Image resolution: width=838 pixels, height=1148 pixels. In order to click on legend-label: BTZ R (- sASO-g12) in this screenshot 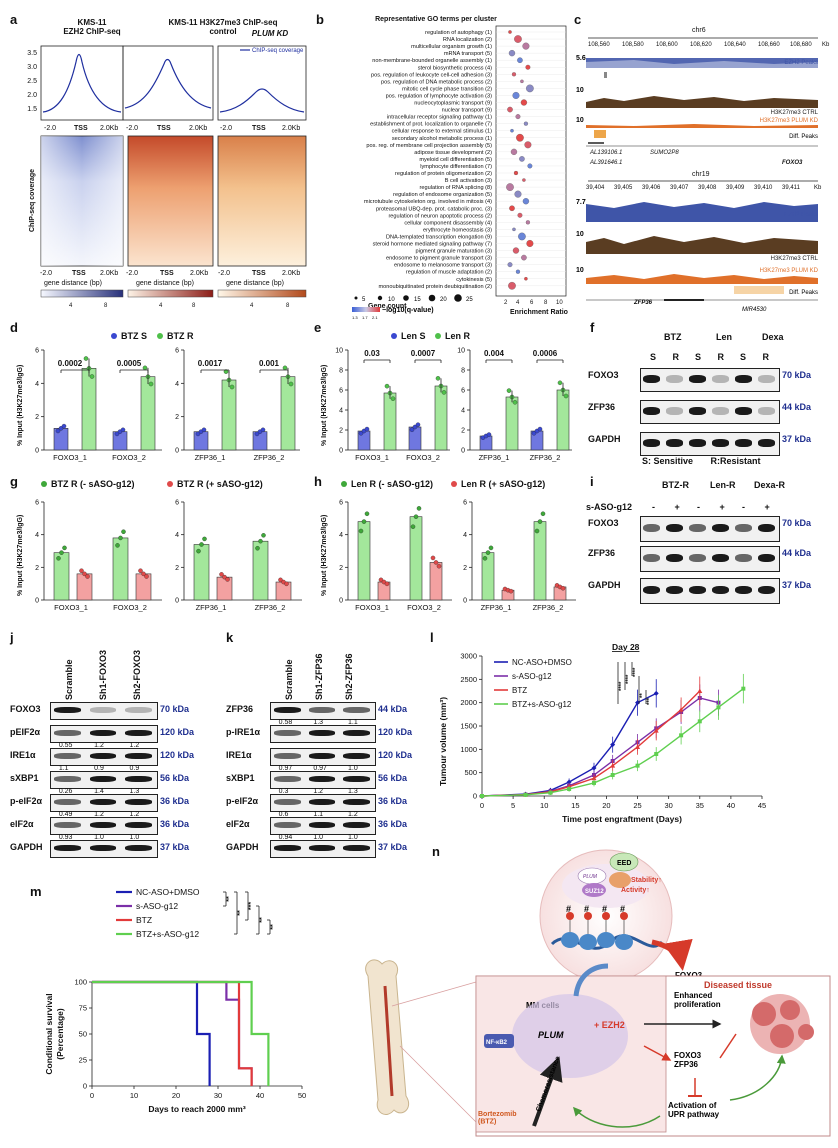, I will do `click(93, 484)`.